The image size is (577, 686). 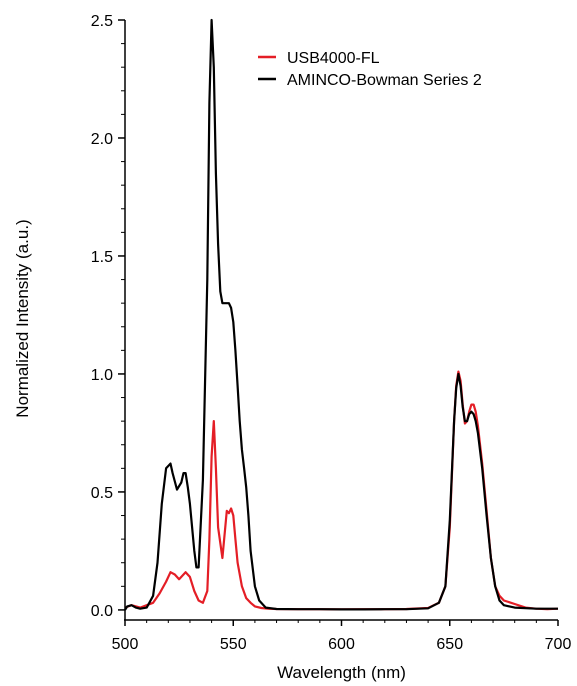 What do you see at coordinates (341, 644) in the screenshot?
I see `x-tick-label: 600` at bounding box center [341, 644].